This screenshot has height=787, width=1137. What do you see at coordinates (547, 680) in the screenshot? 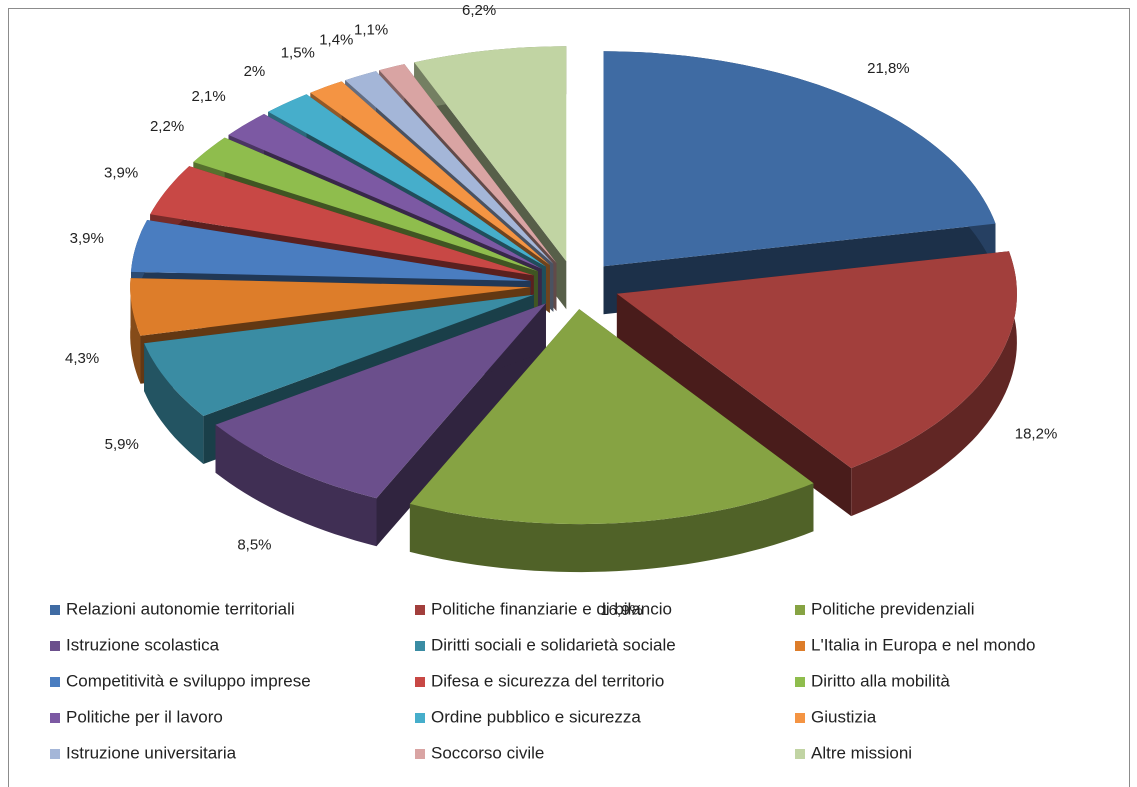
I see `legend-label: Difesa e sicurezza del territorio` at bounding box center [547, 680].